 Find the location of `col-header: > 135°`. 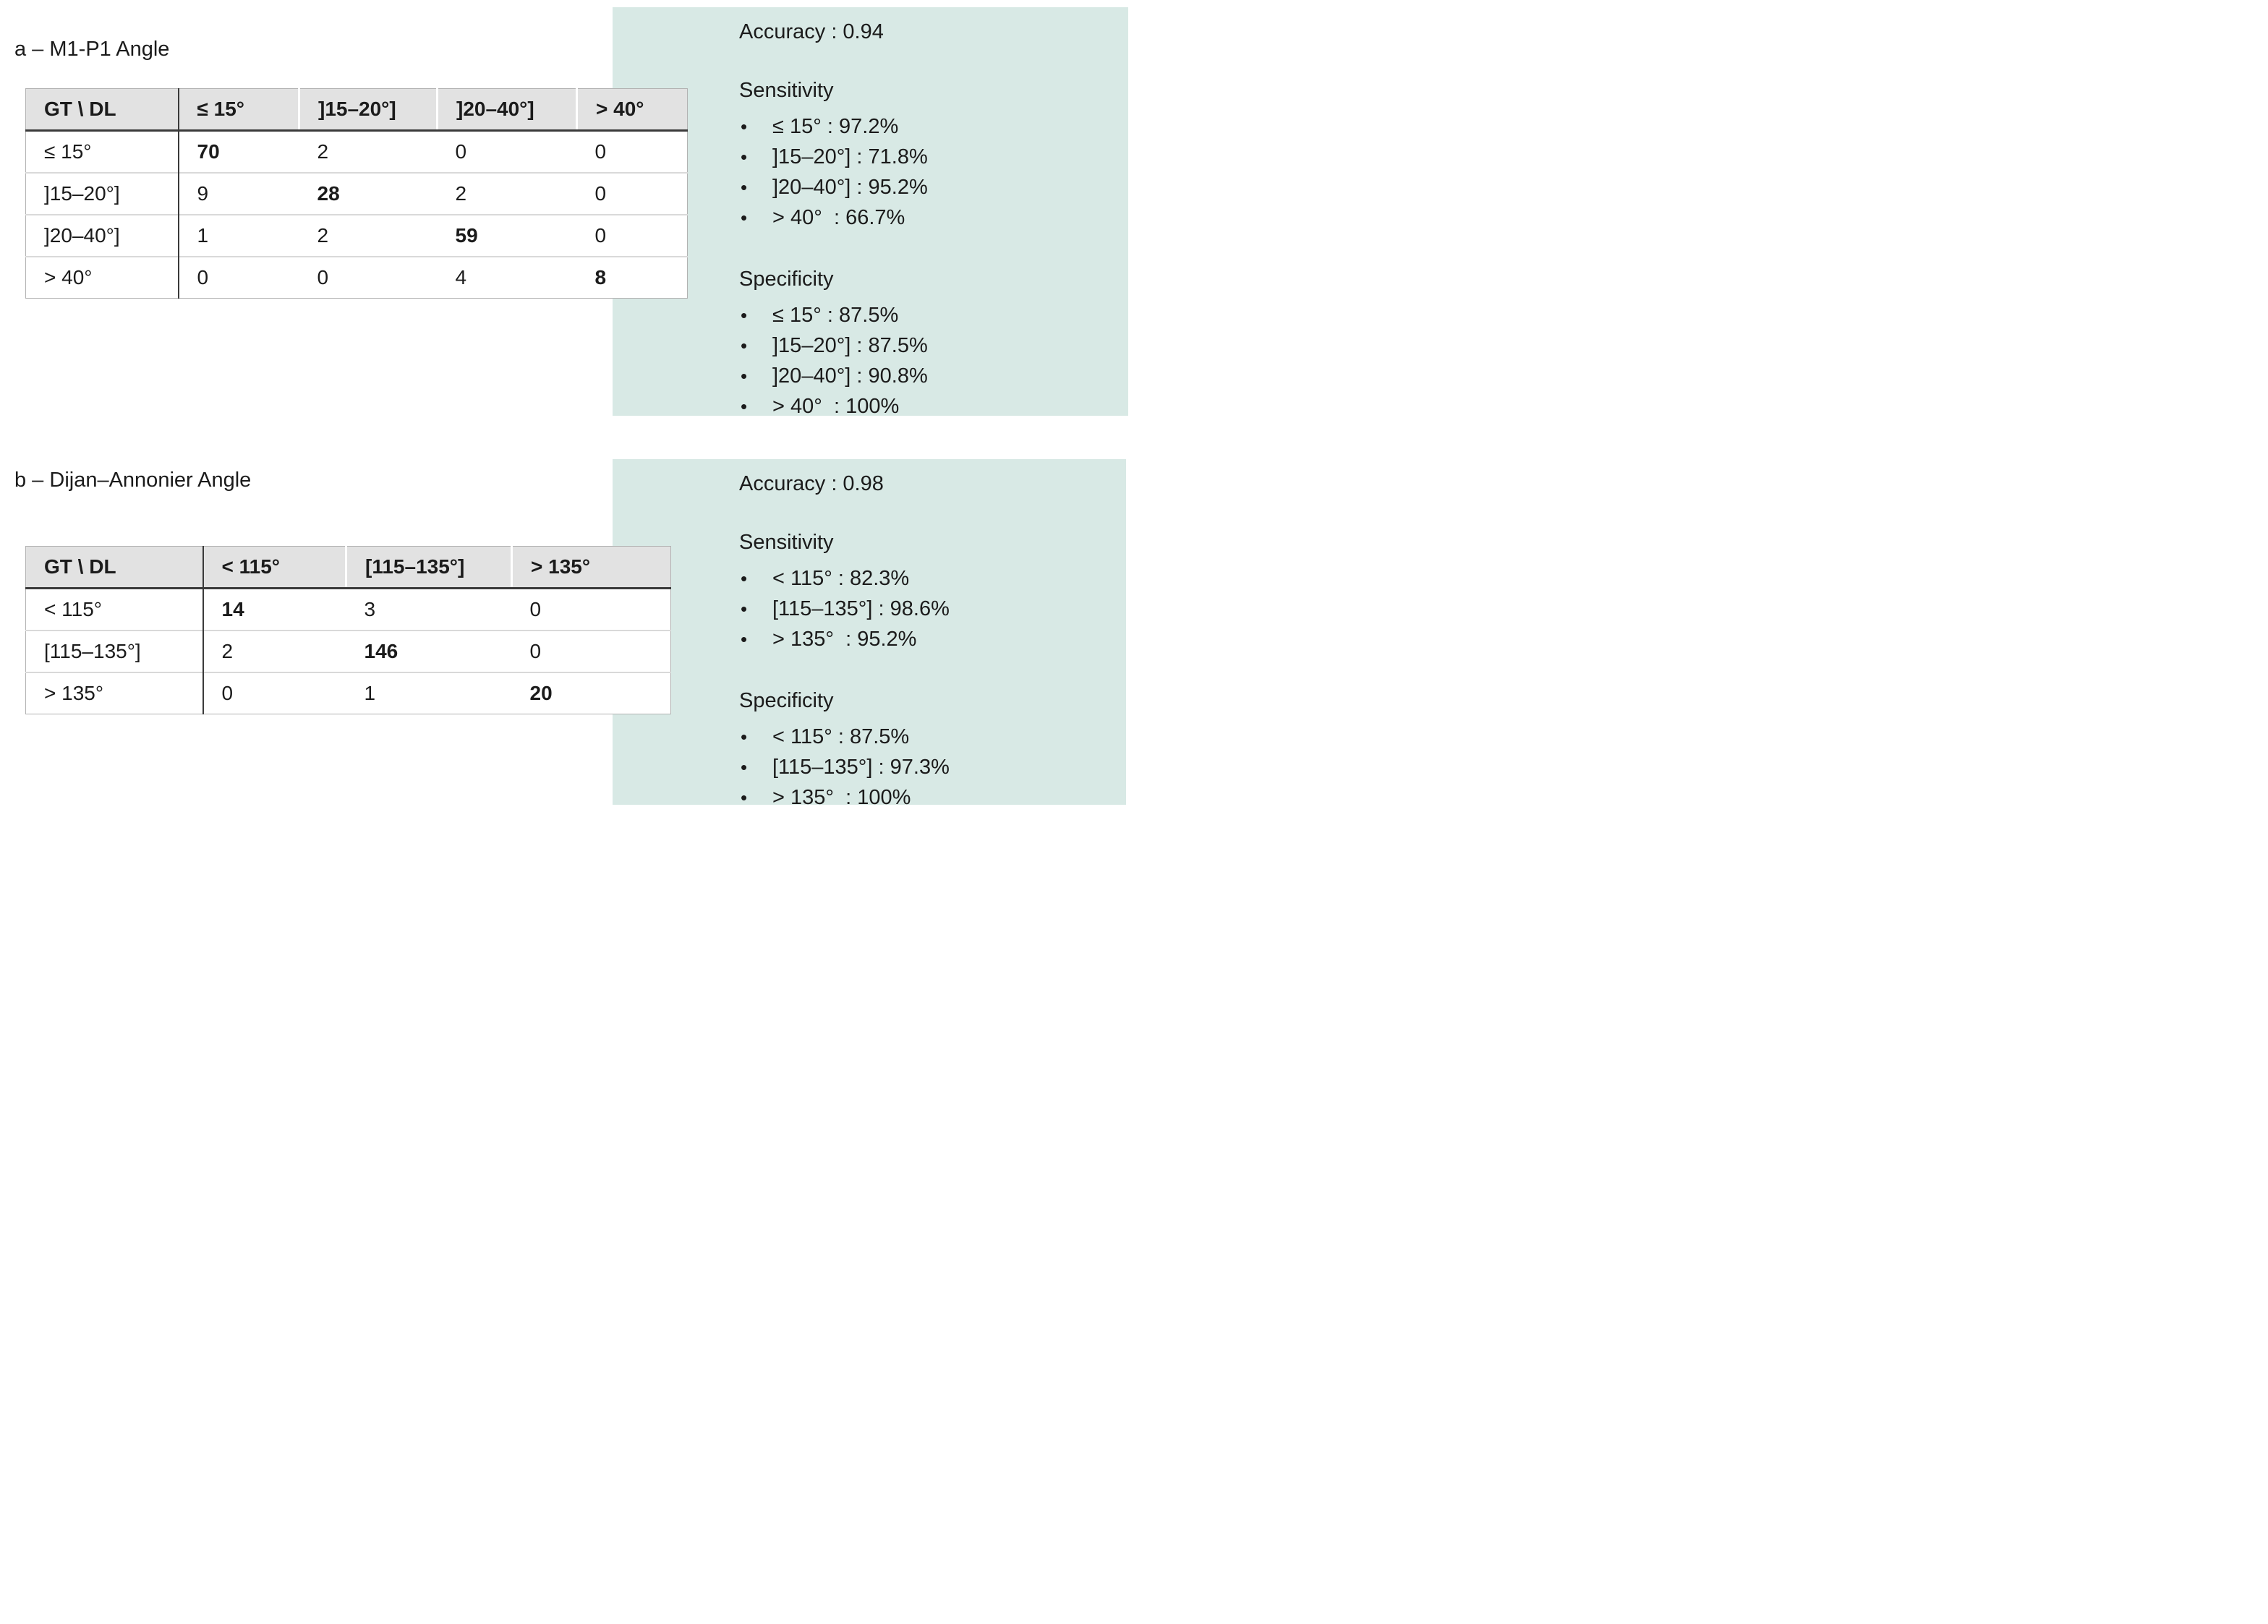

col-header: > 135° is located at coordinates (591, 567).